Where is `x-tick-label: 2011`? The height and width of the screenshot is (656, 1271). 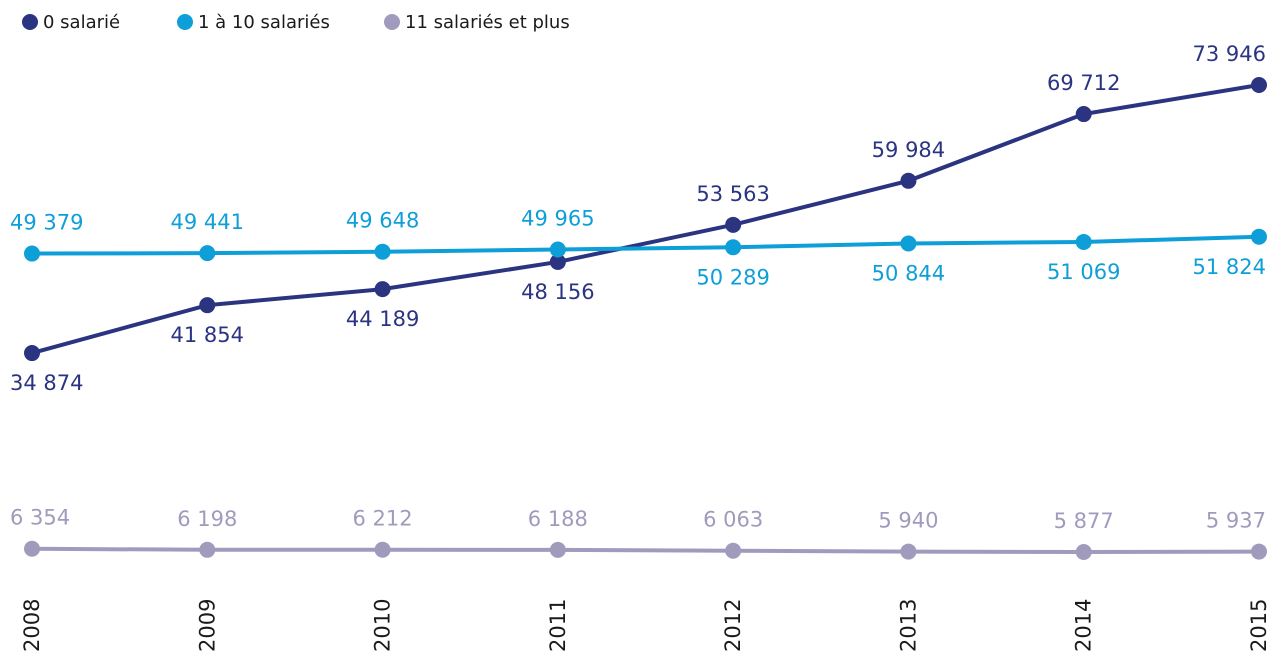
x-tick-label: 2011 is located at coordinates (558, 625).